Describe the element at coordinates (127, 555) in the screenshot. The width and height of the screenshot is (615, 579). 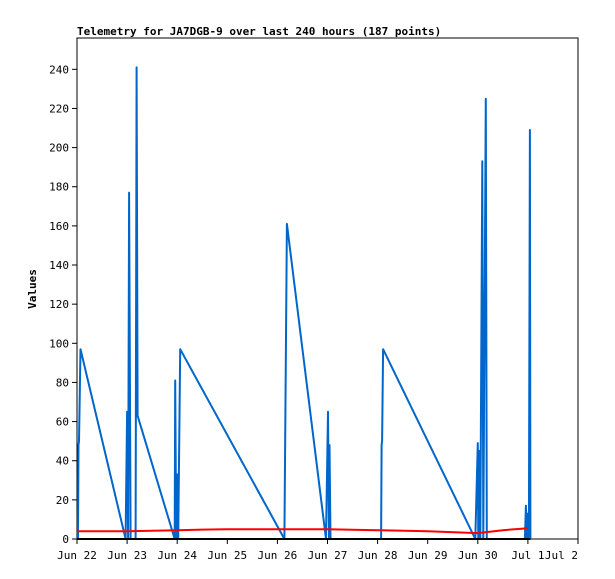
I see `x-tick-label: Jun 23` at that location.